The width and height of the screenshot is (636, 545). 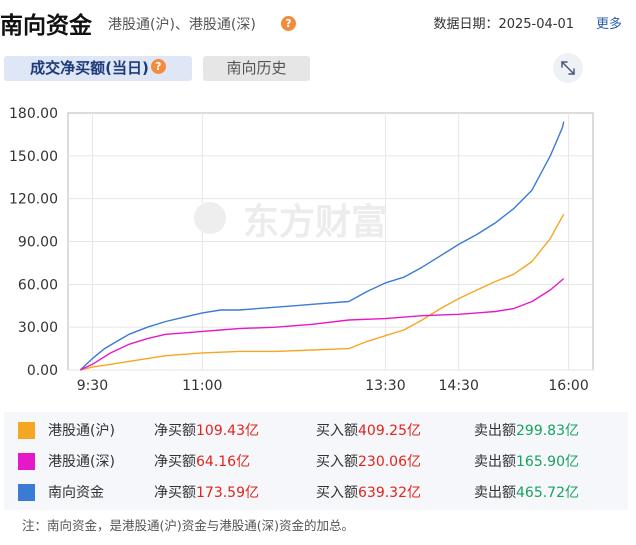 I want to click on data-date: 数据日期：2025-04-01, so click(x=503, y=24).